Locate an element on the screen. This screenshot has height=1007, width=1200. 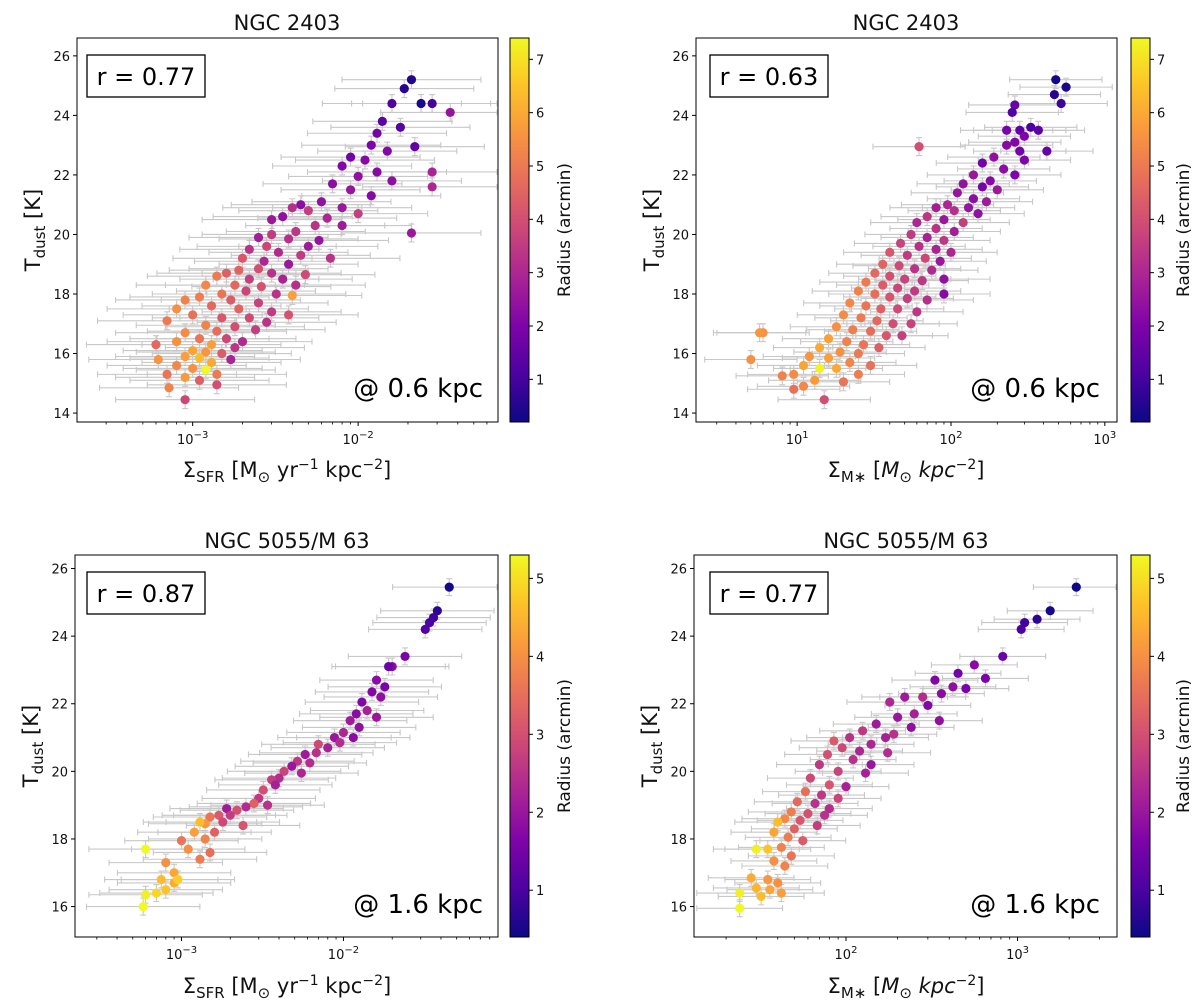
y-tick-label: 18 is located at coordinates (680, 295).